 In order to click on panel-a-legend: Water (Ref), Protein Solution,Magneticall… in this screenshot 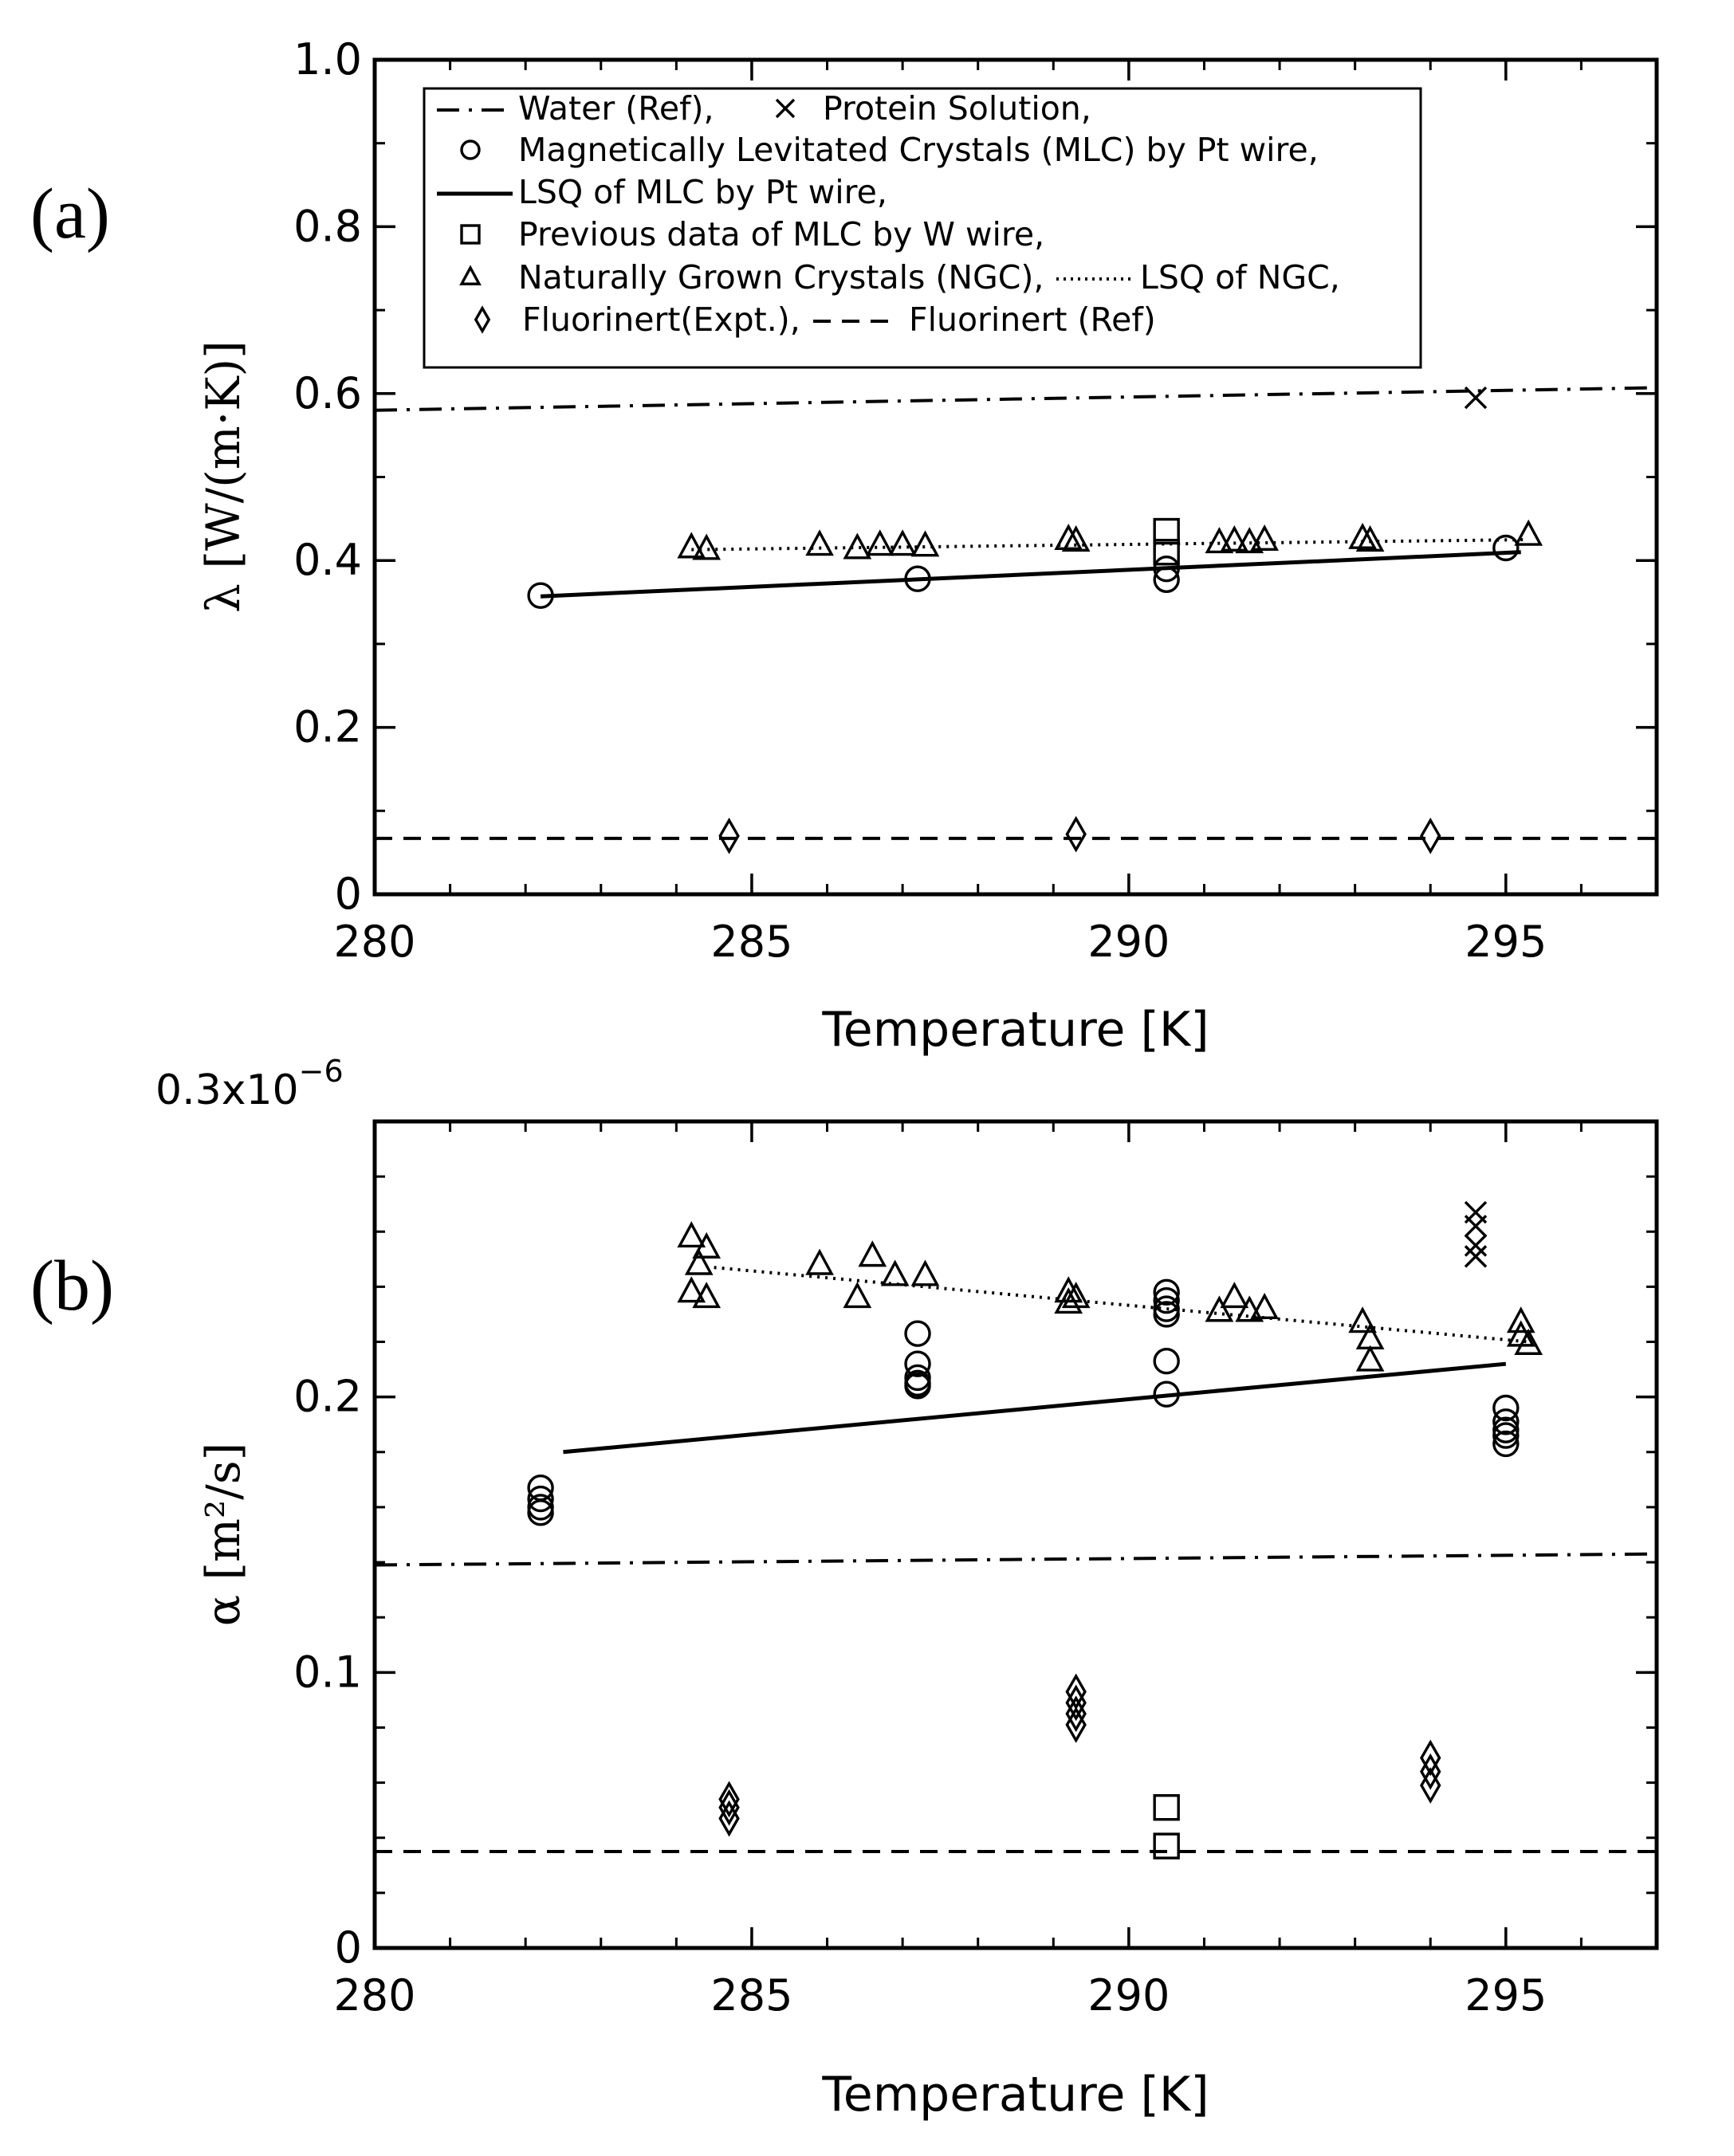, I will do `click(922, 228)`.